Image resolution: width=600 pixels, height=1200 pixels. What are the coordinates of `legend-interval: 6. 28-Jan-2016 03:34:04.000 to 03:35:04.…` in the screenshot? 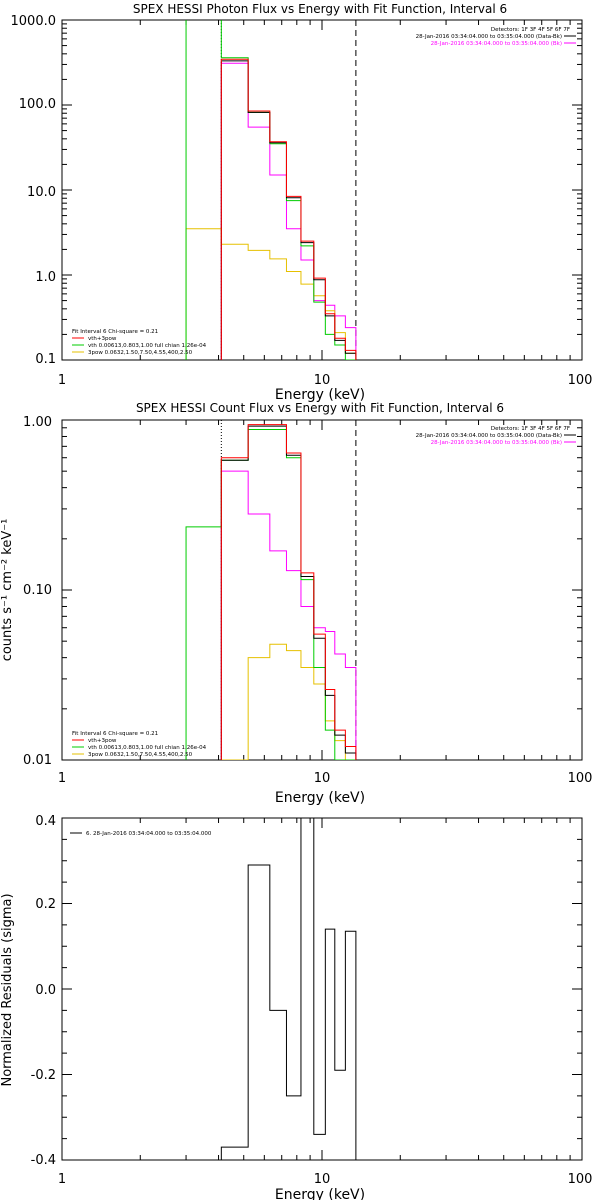 It's located at (149, 834).